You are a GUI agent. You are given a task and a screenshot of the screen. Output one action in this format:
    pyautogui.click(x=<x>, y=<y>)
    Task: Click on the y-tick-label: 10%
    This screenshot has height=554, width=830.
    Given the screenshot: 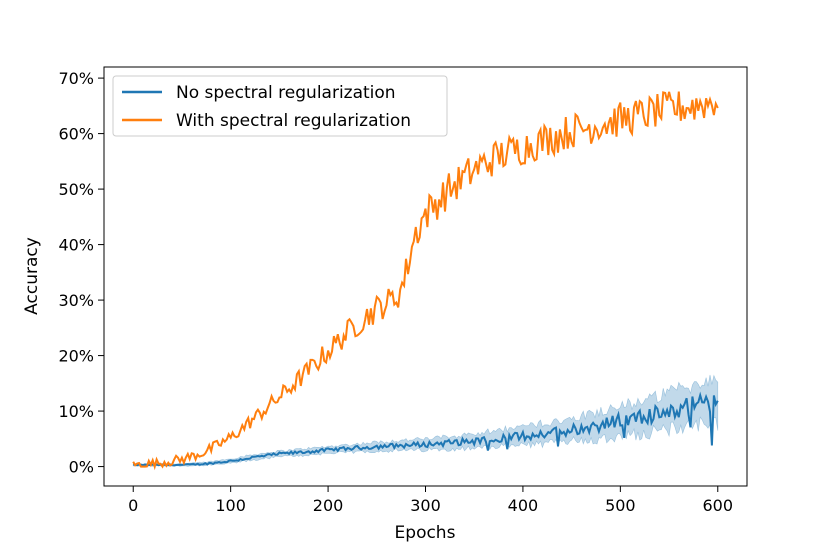 What is the action you would take?
    pyautogui.click(x=76, y=411)
    